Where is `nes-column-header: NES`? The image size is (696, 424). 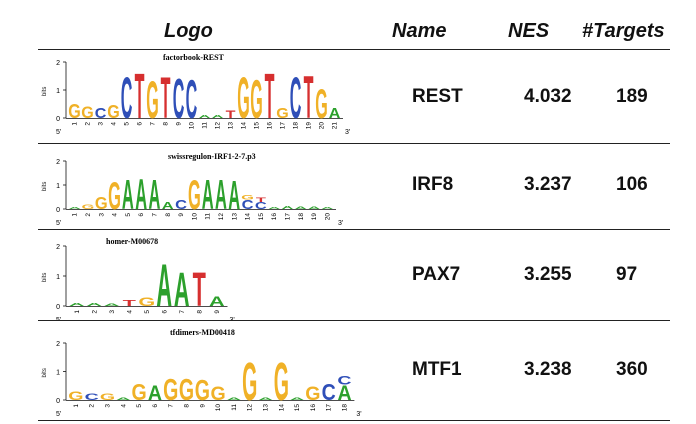 nes-column-header: NES is located at coordinates (529, 31).